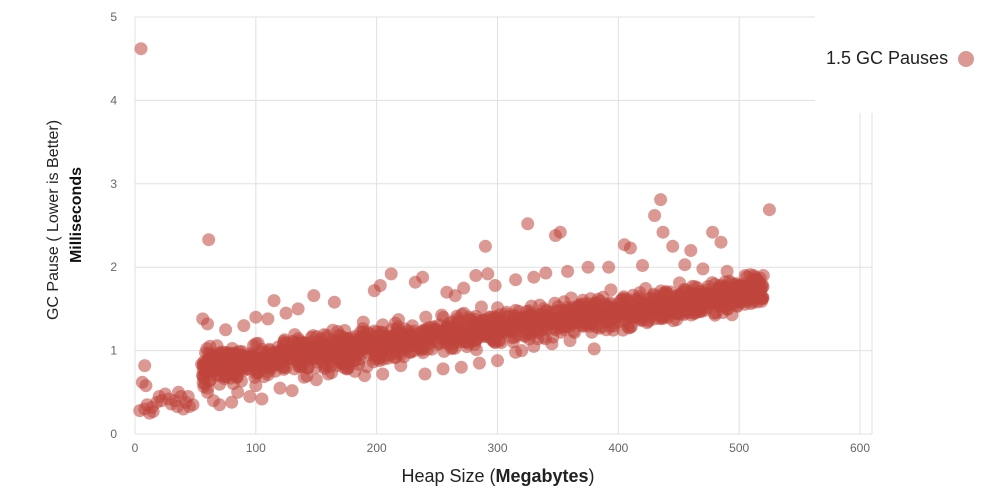  I want to click on y-axis-title-units: Milliseconds, so click(76, 215).